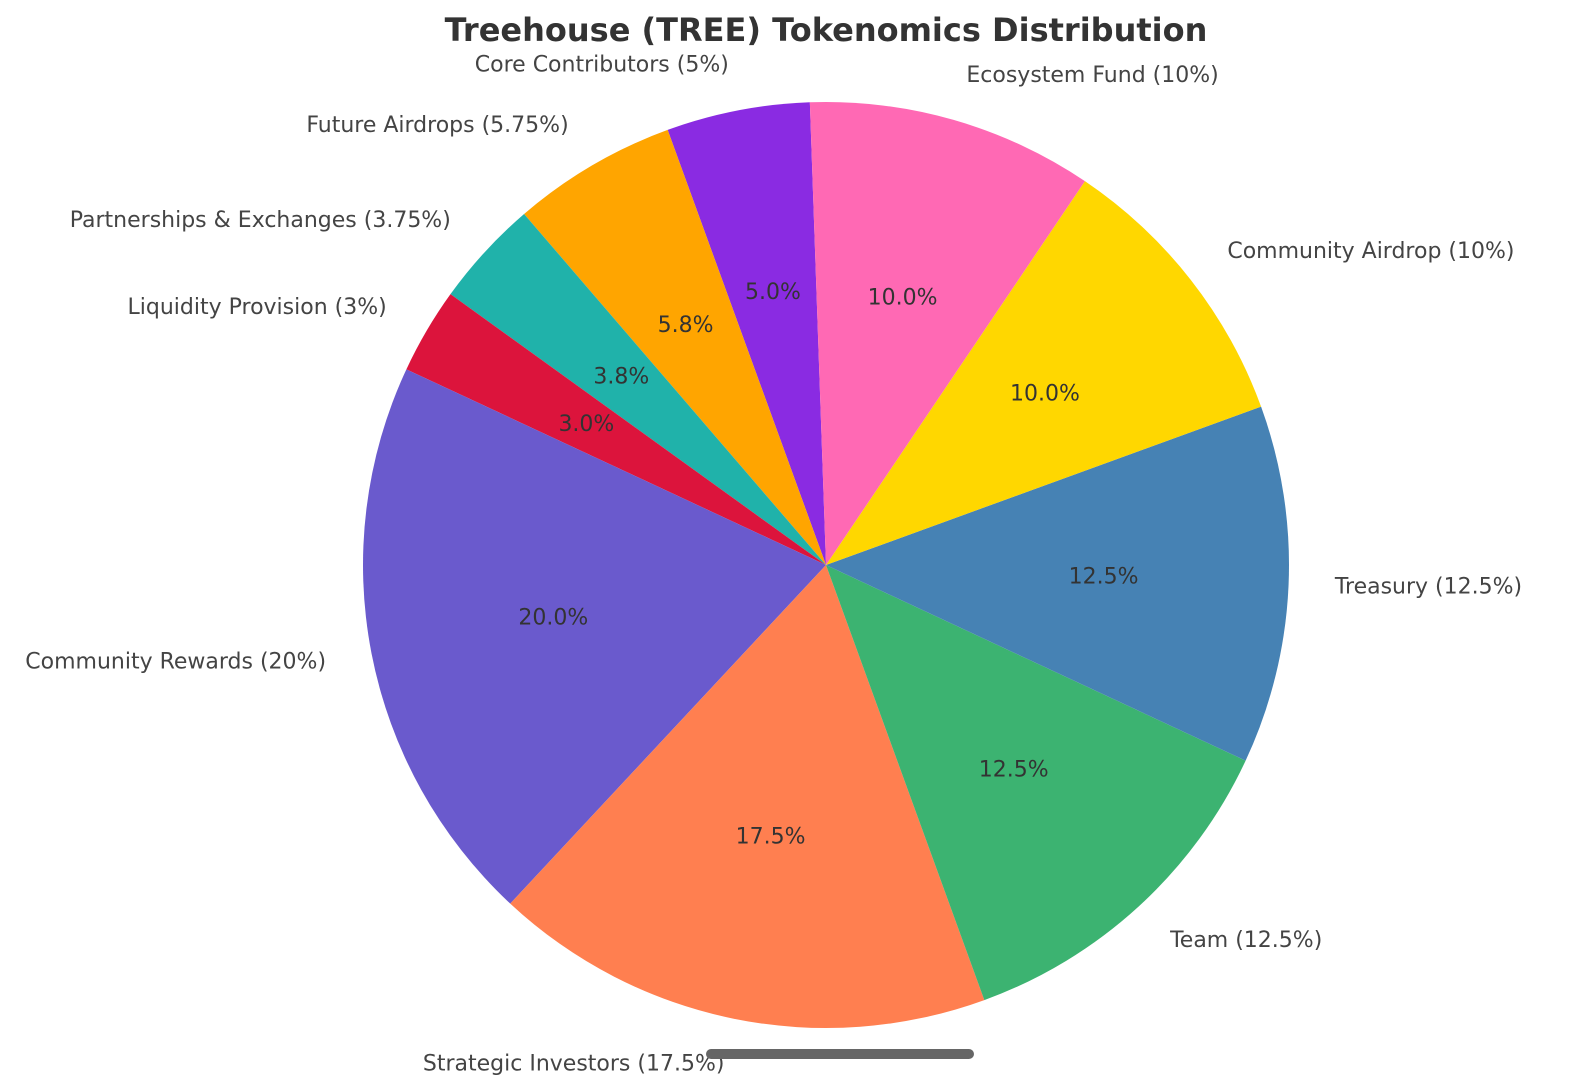 This screenshot has height=1080, width=1592. What do you see at coordinates (1036, 783) in the screenshot?
I see `pie-slice-team` at bounding box center [1036, 783].